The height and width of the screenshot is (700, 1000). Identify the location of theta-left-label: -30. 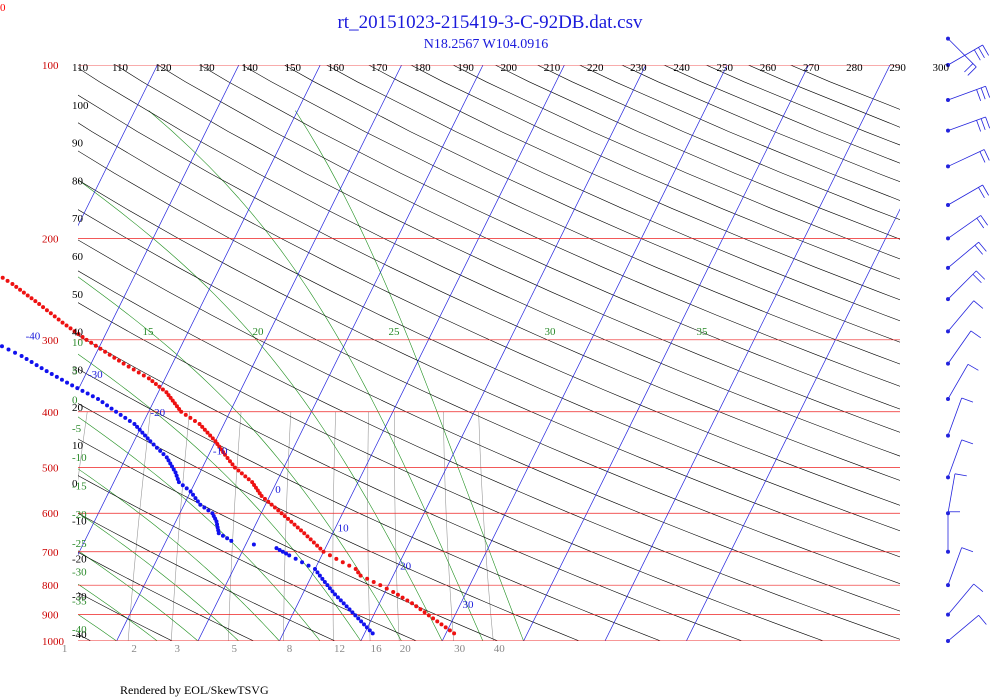
(79, 597).